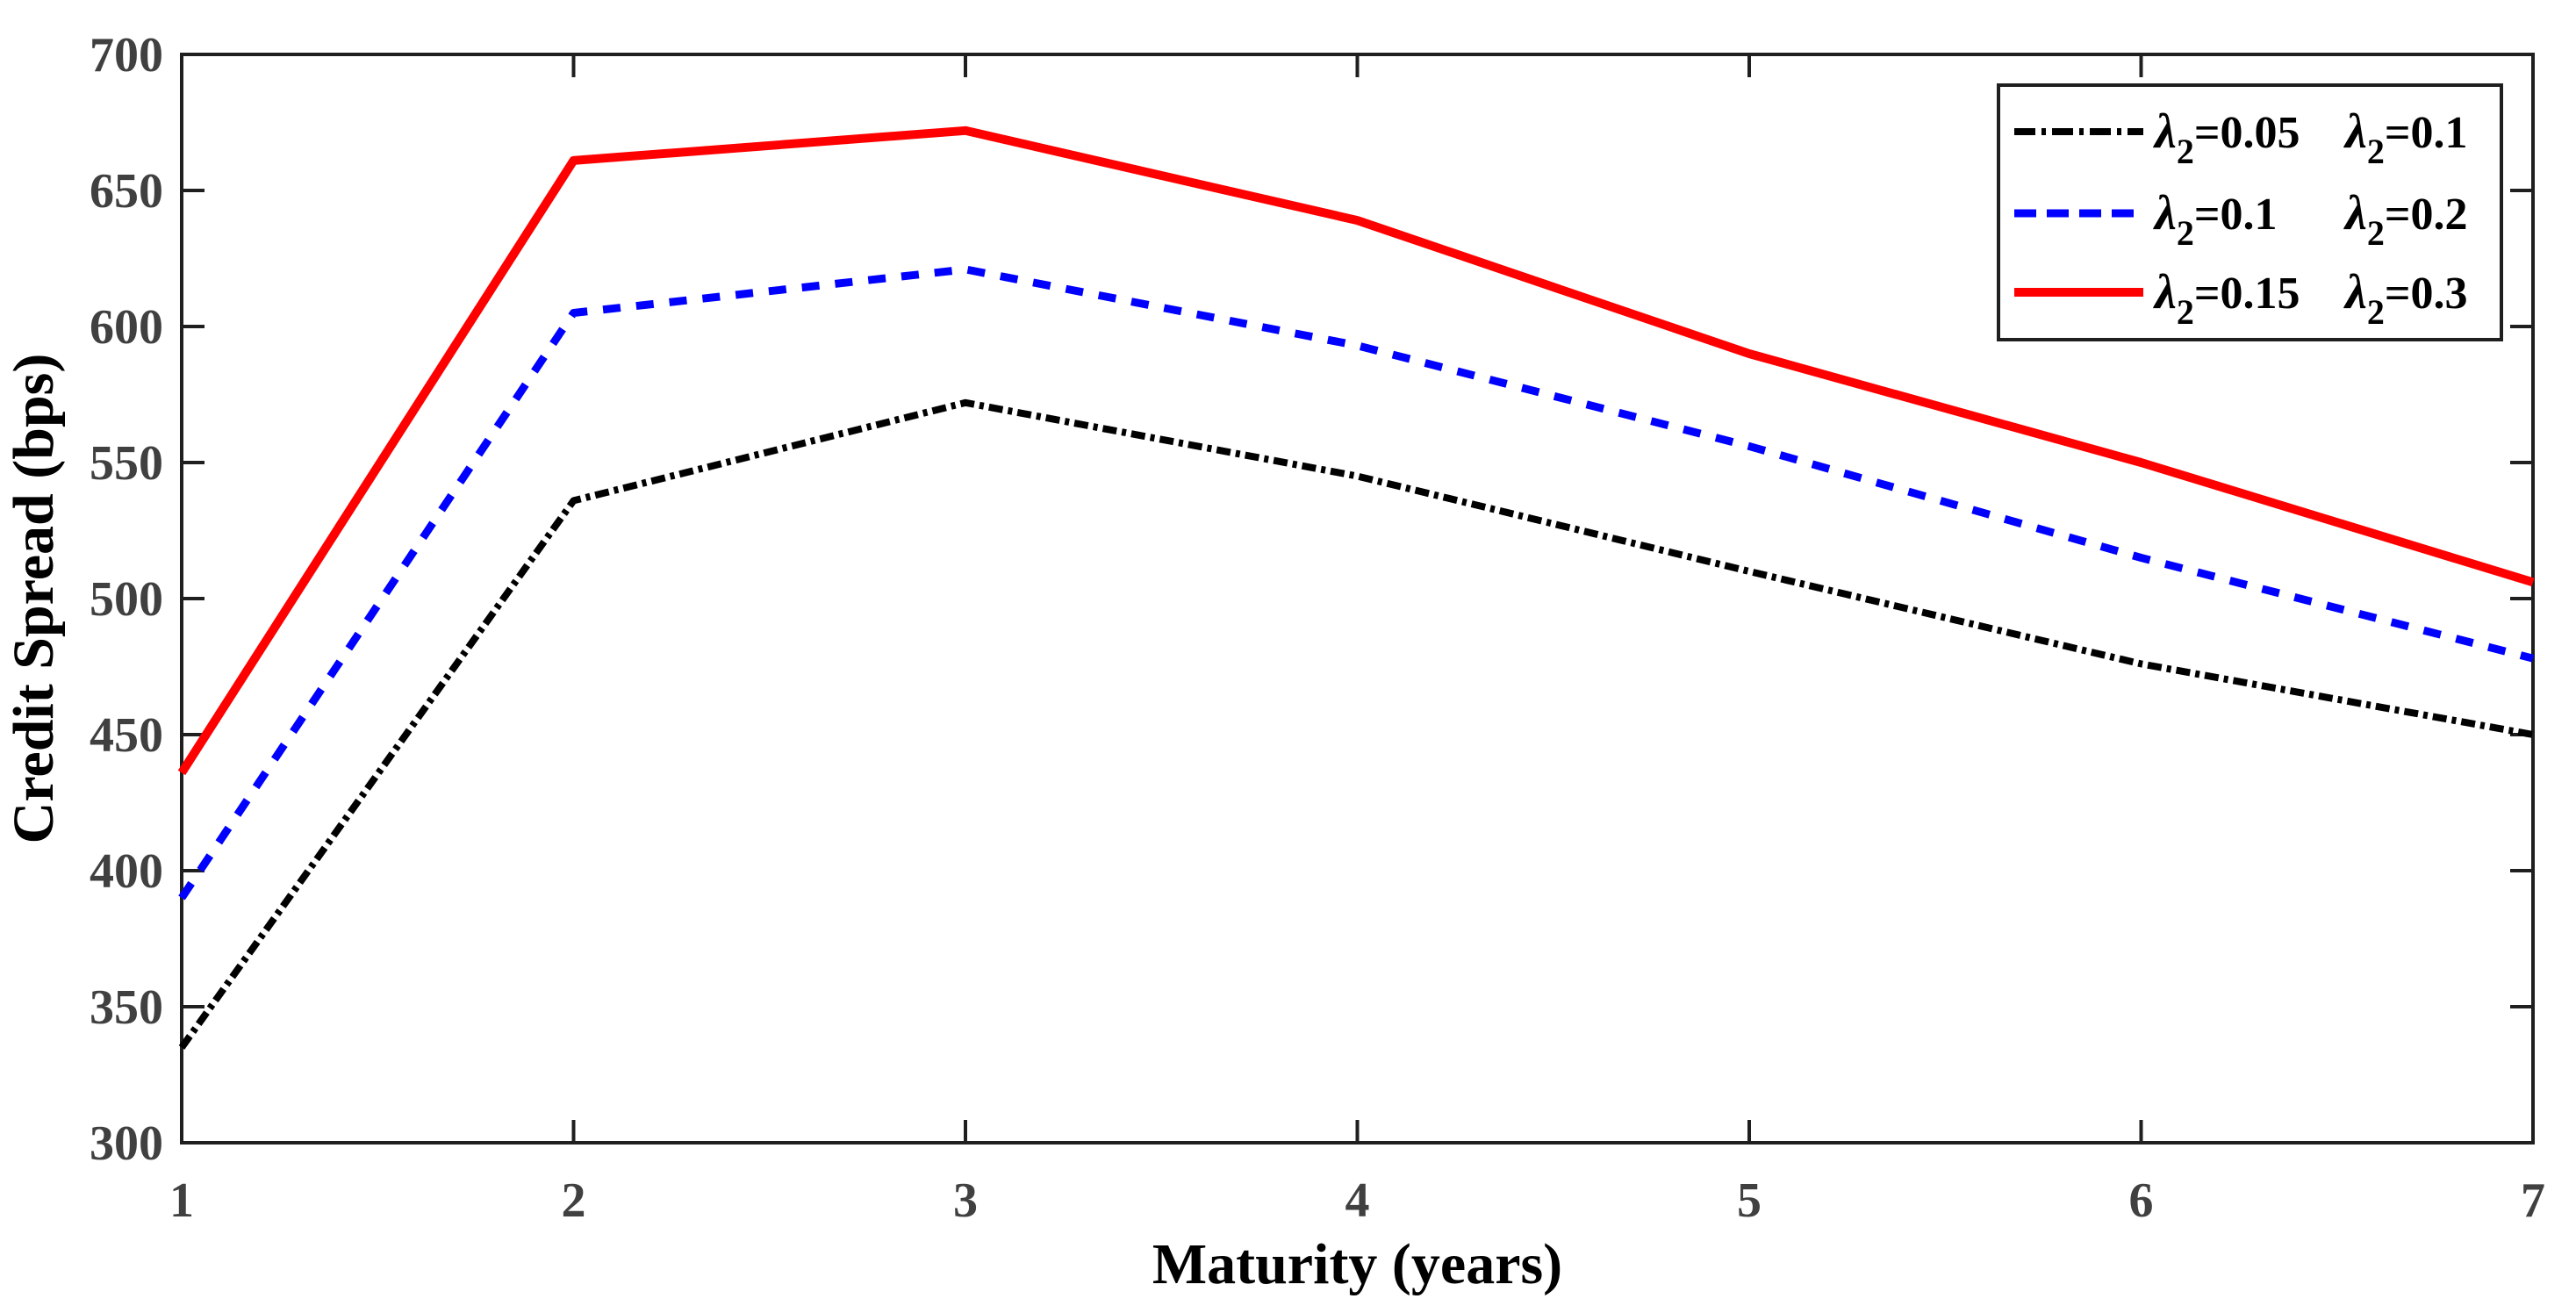 The width and height of the screenshot is (2576, 1306). Describe the element at coordinates (127, 871) in the screenshot. I see `y-axis-tick-label-400: 400` at that location.